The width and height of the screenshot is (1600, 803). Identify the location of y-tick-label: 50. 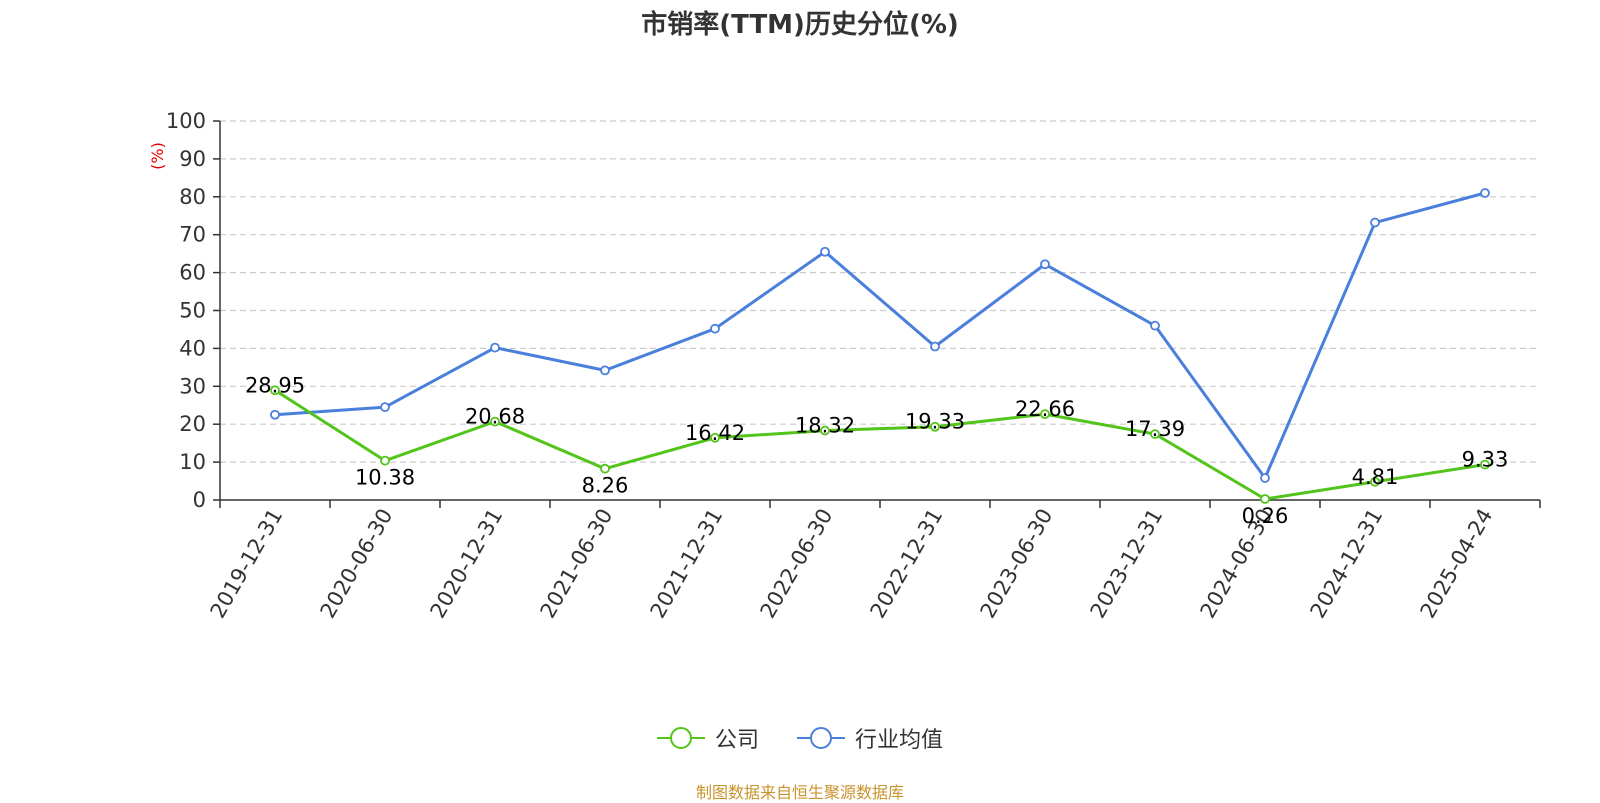
(192, 311).